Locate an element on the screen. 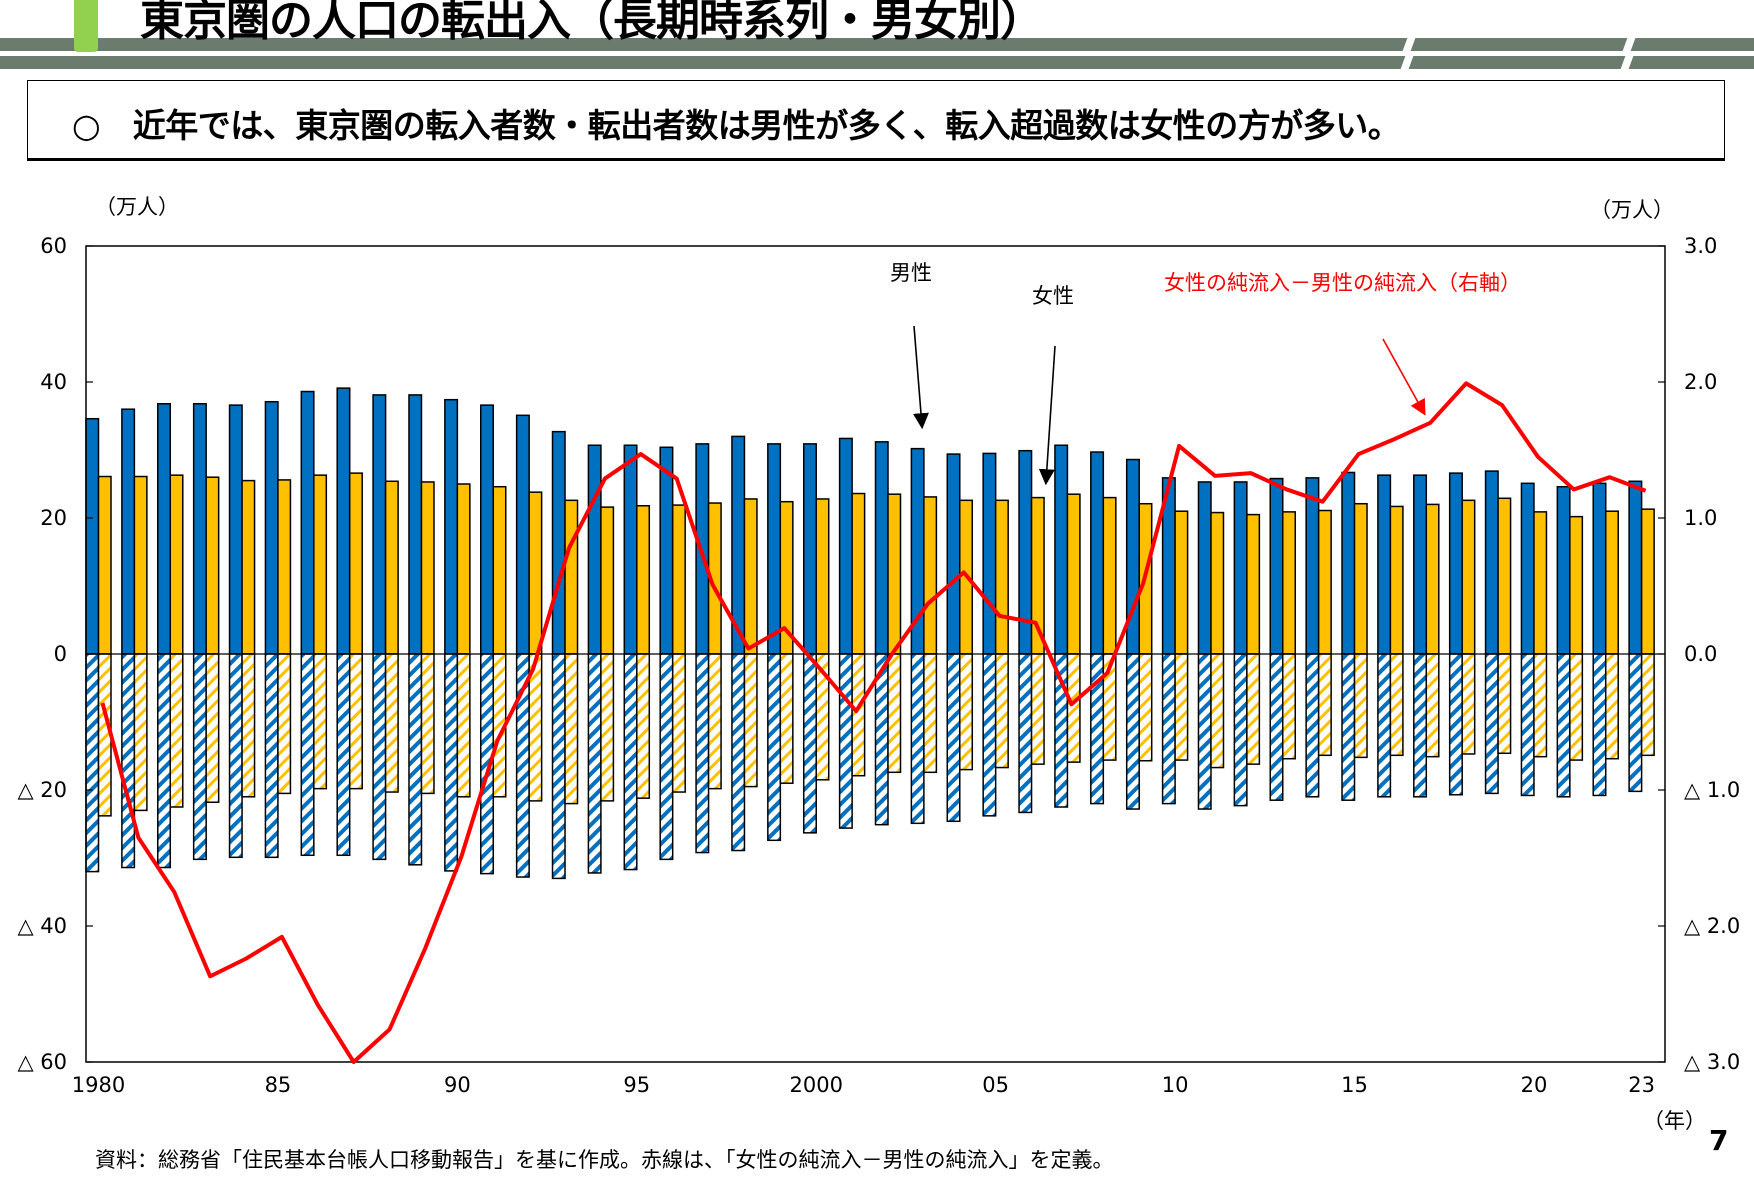 This screenshot has width=1754, height=1193. header-band is located at coordinates (877, 44).